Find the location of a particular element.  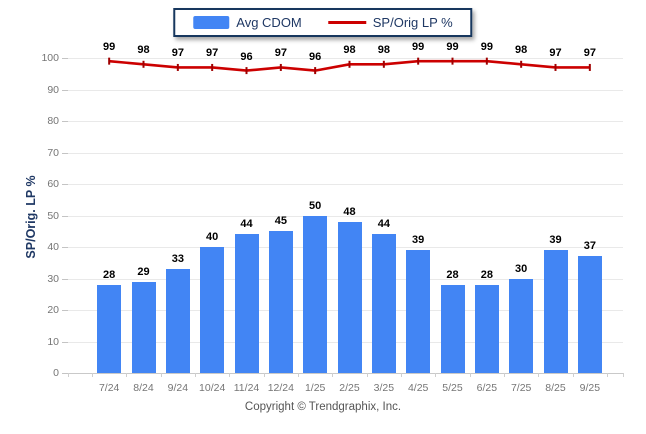

bar-4/25 is located at coordinates (418, 311).